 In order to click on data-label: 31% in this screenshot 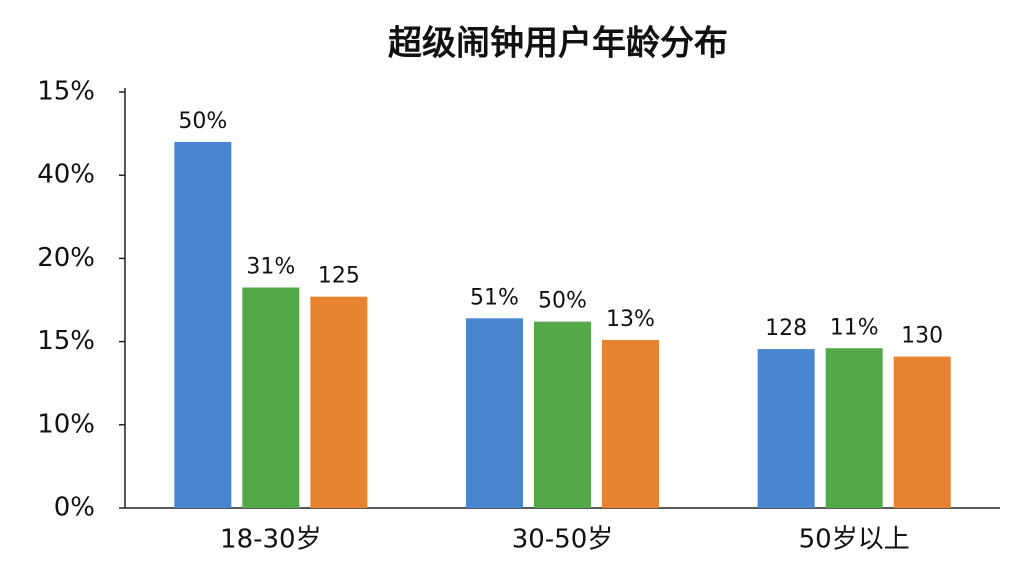, I will do `click(270, 267)`.